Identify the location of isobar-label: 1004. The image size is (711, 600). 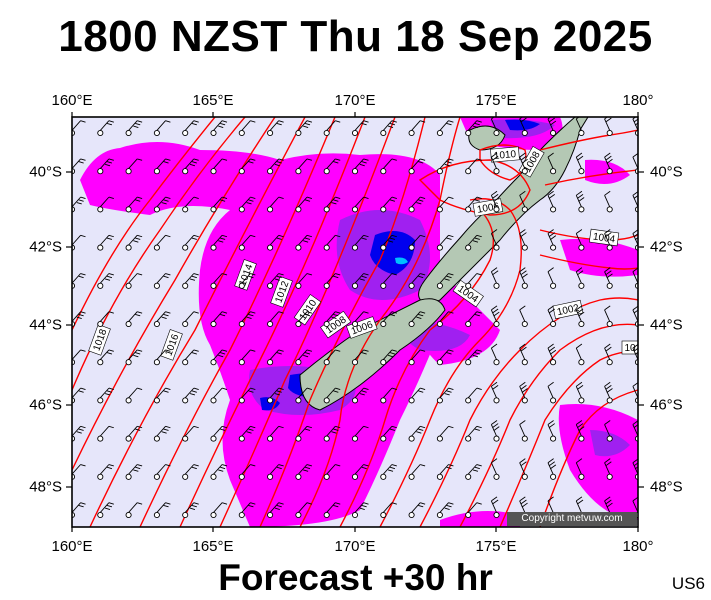
(604, 239).